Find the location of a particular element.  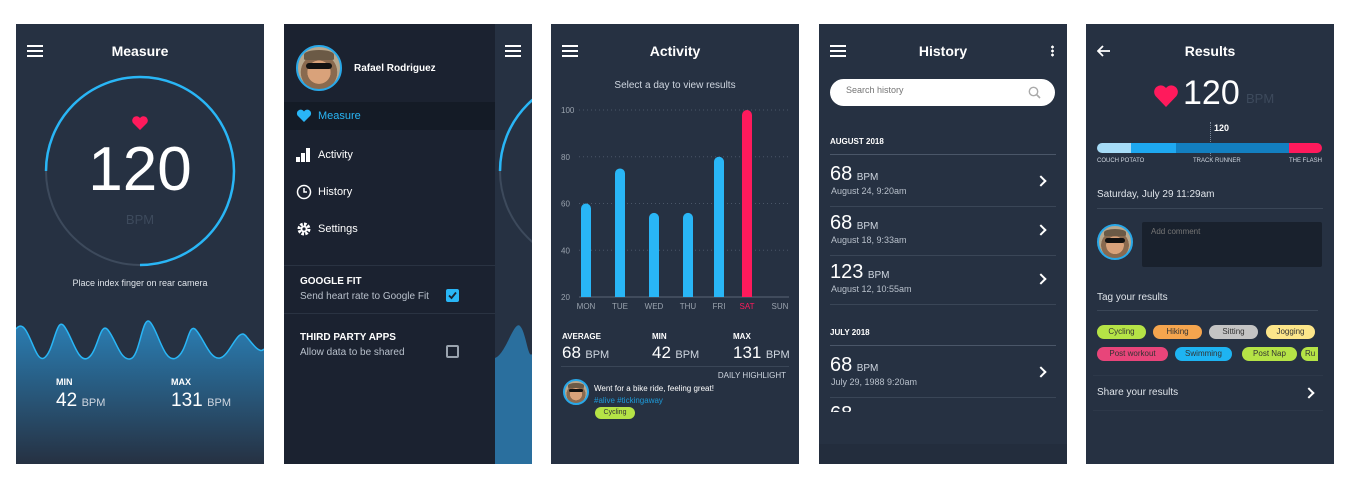

search-icon is located at coordinates (1034, 92).